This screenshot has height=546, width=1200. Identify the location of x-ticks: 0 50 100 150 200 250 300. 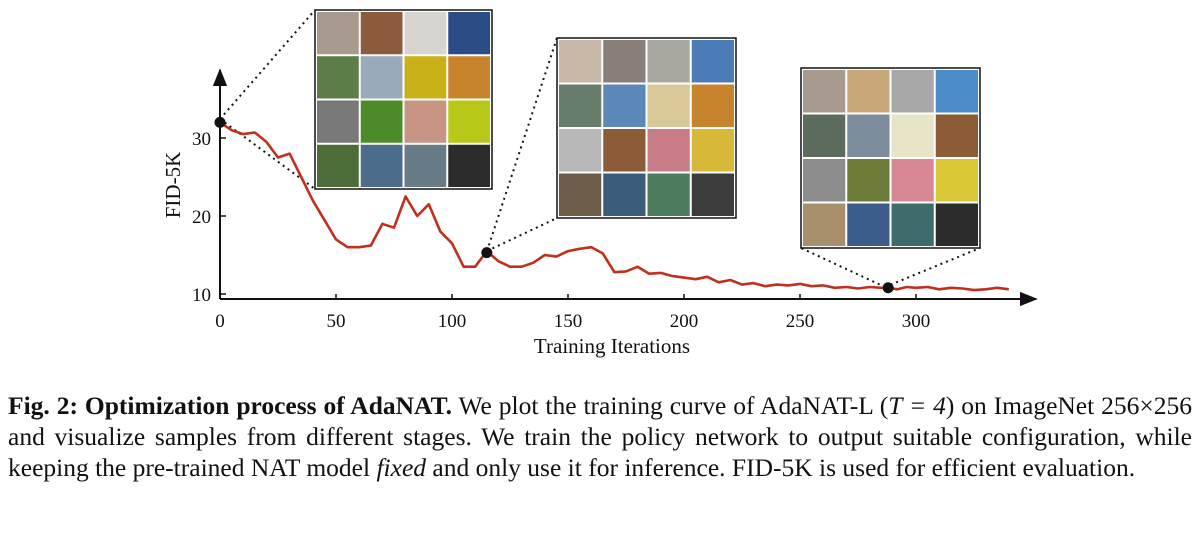
(572, 313).